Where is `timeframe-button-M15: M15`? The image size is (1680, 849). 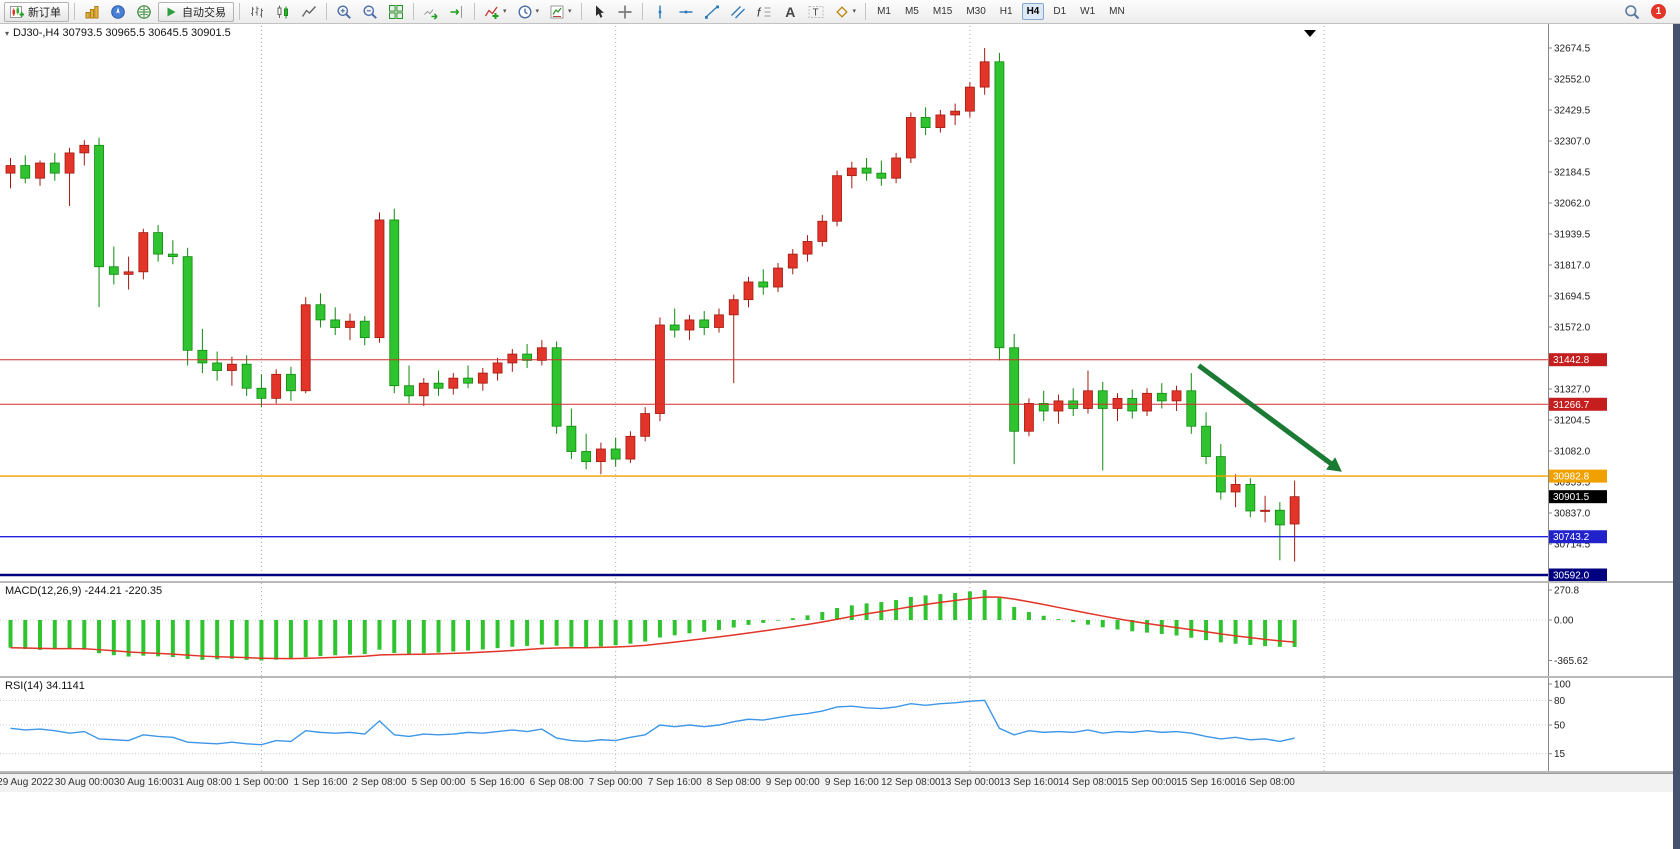 timeframe-button-M15: M15 is located at coordinates (942, 11).